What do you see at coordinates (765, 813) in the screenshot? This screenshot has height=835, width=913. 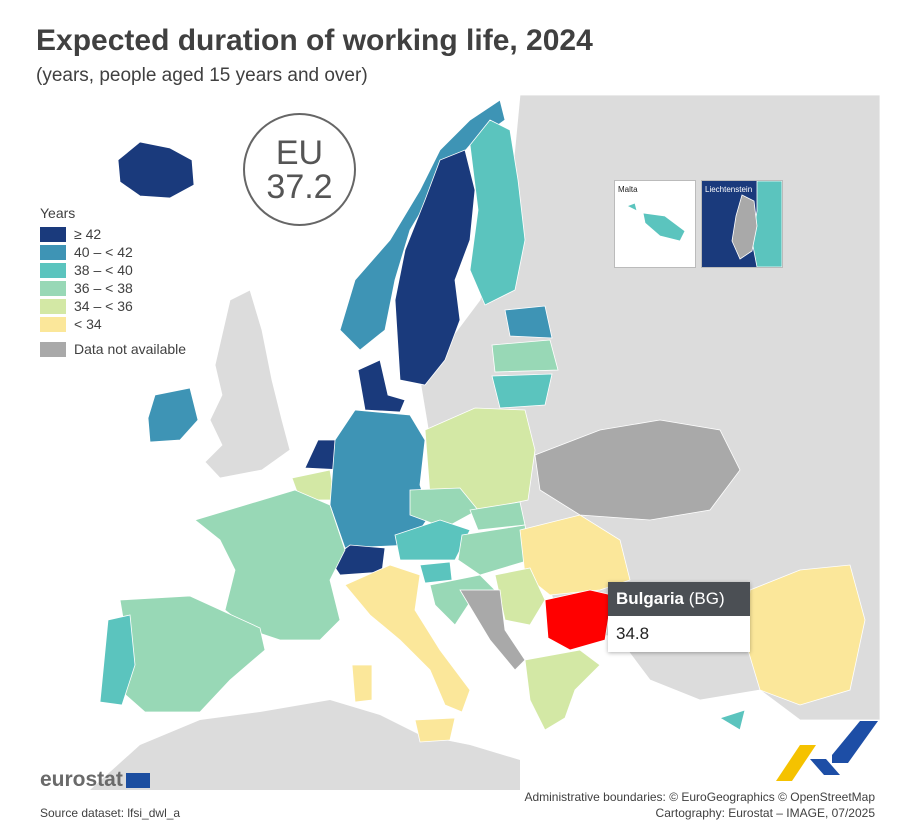 I see `credits-cartography: Cartography: Eurostat – IMAGE, 07/2025` at bounding box center [765, 813].